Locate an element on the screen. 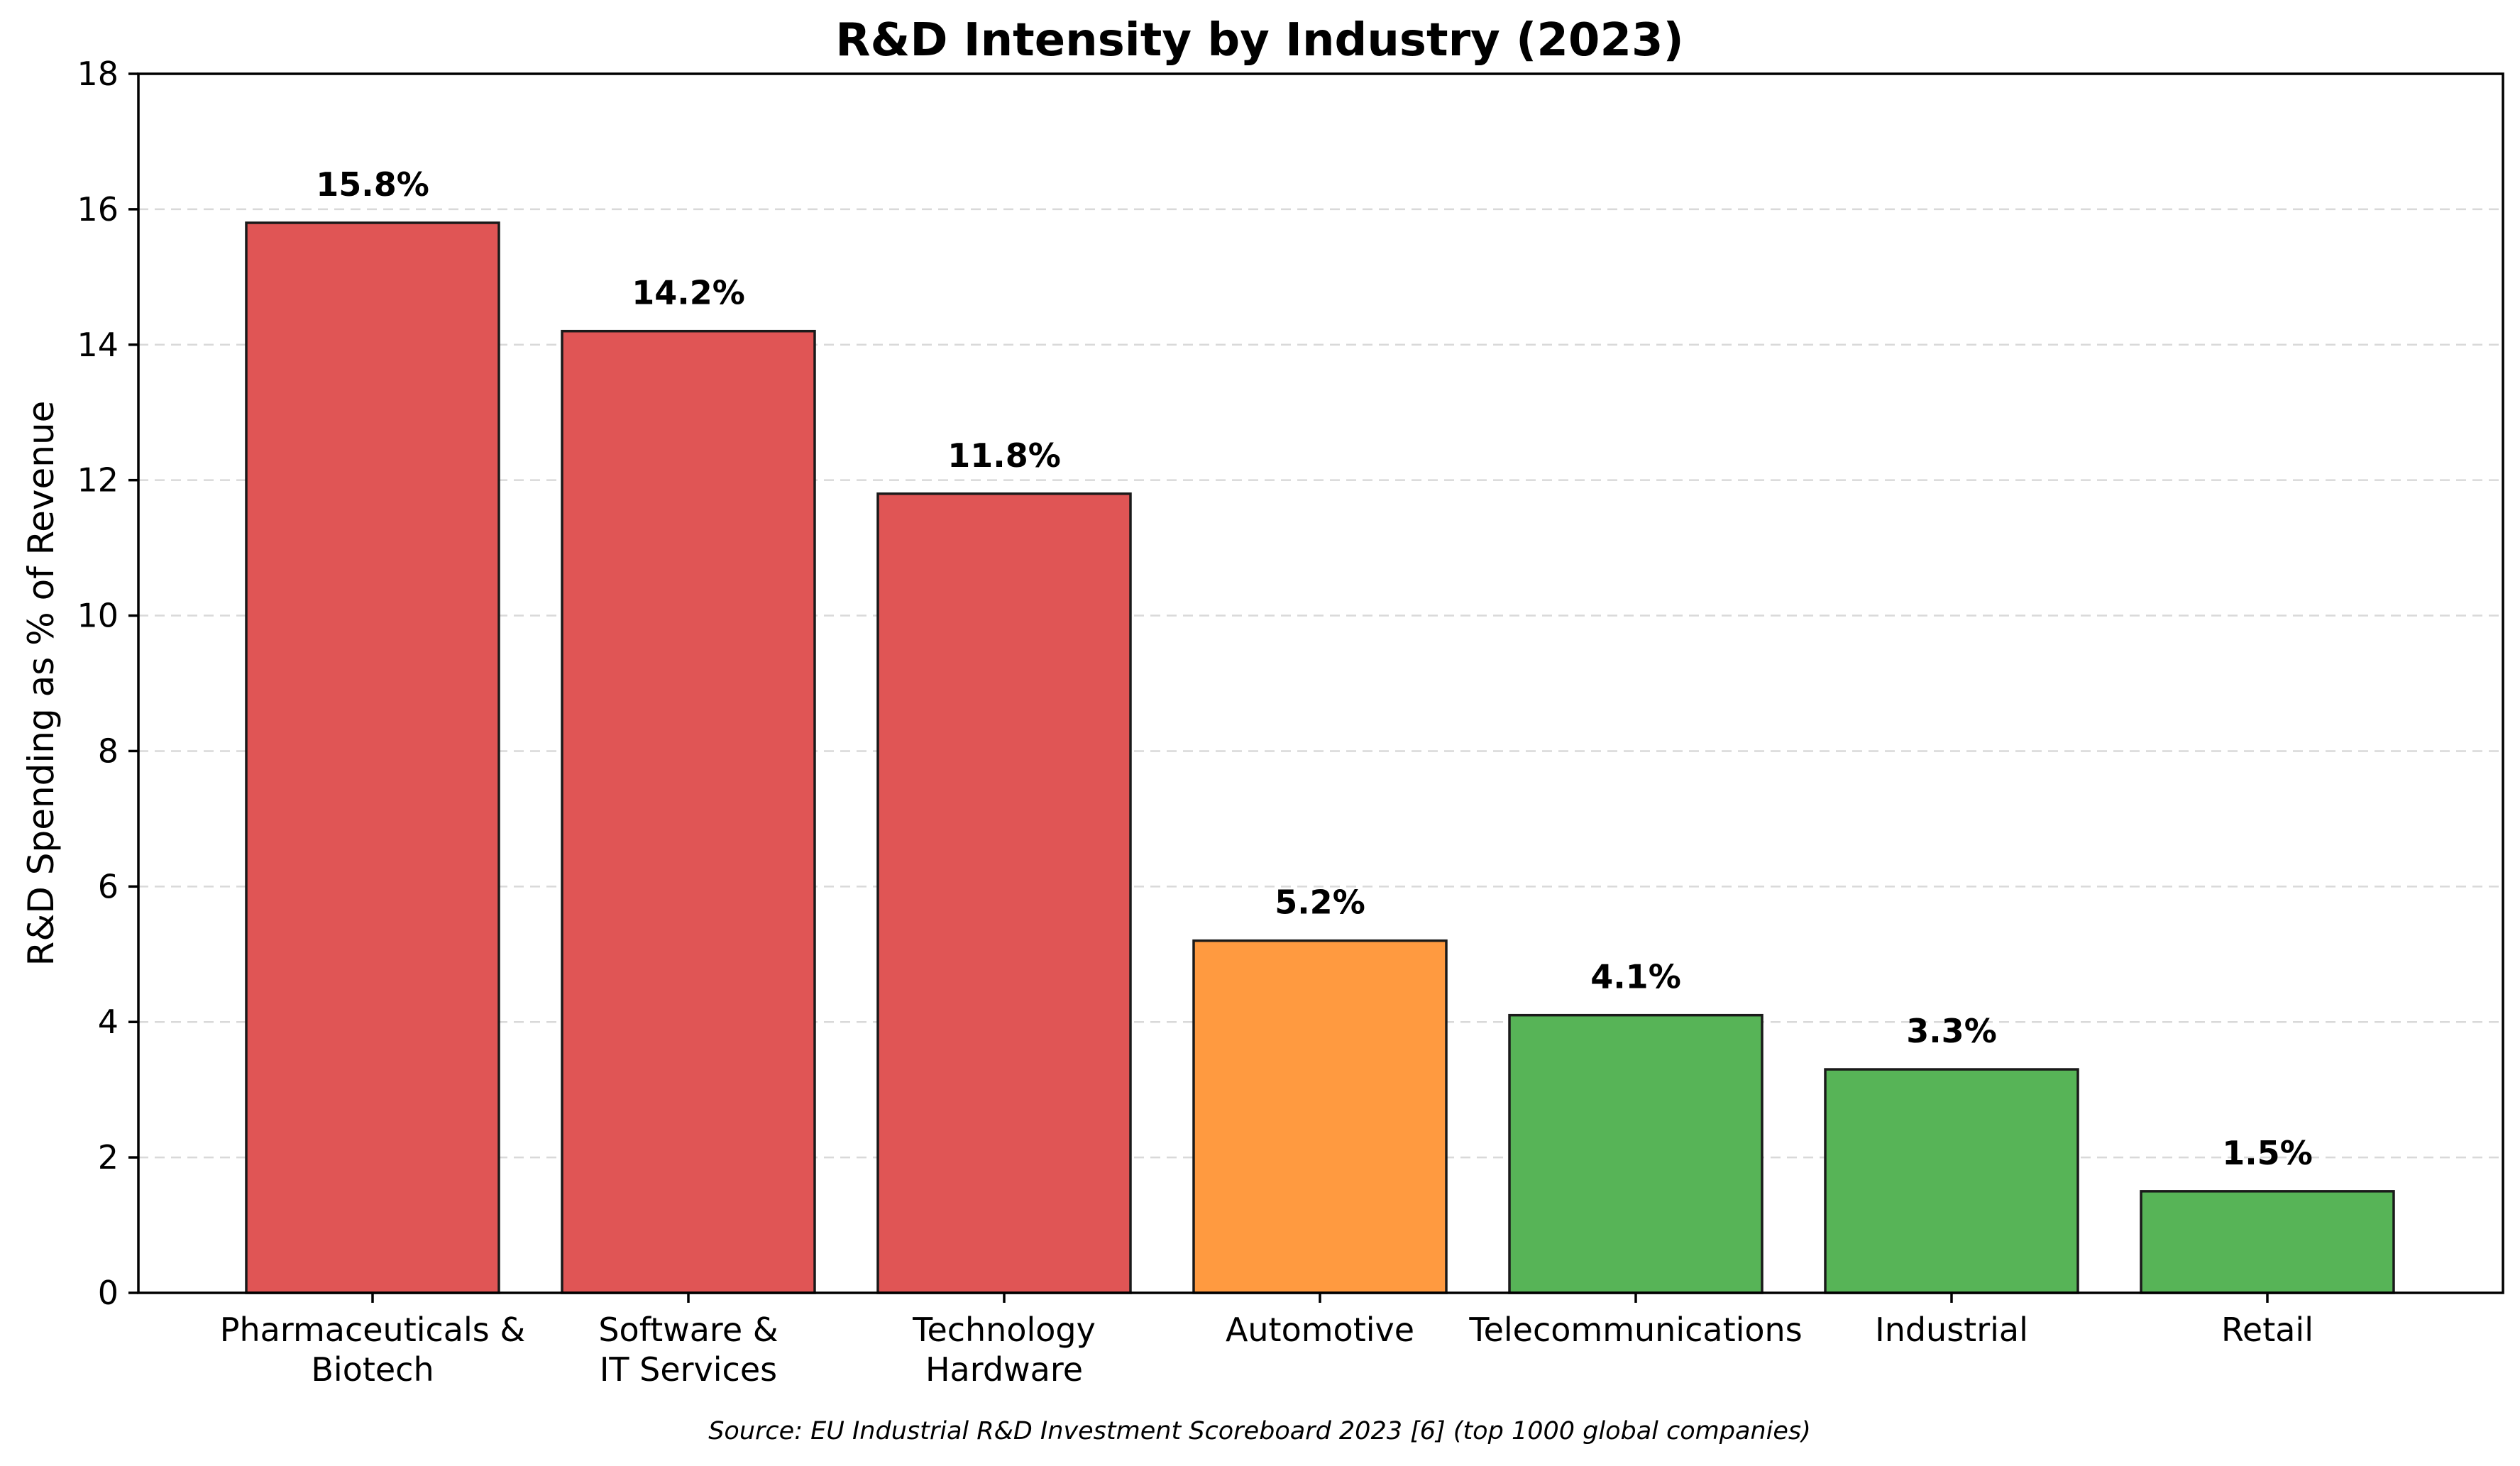 This screenshot has height=1466, width=2520. x-tick-label: Industrial is located at coordinates (1952, 1330).